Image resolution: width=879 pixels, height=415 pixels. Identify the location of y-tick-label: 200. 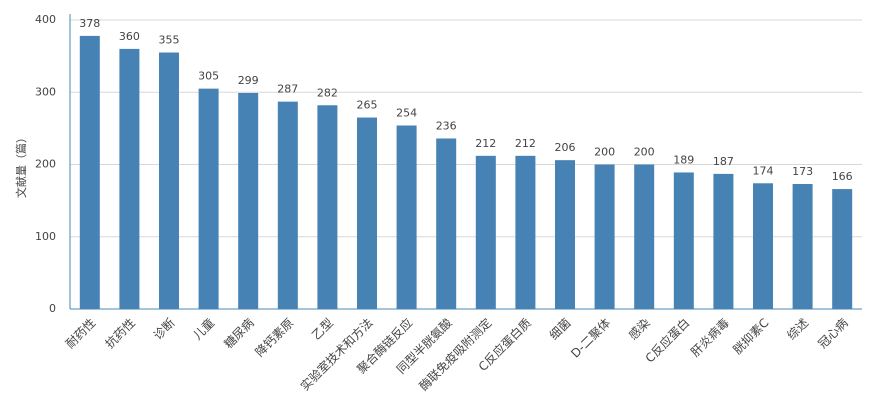
(45, 164).